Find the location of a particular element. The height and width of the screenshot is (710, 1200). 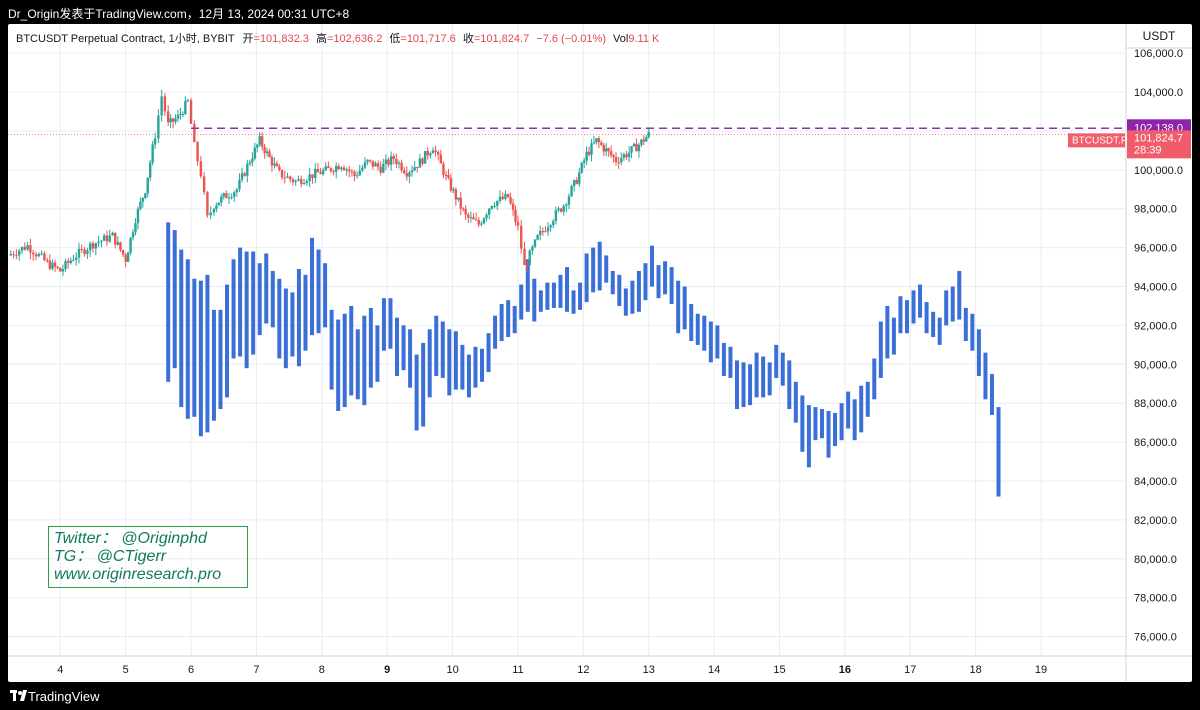

y-tick-label: 86,000.0 is located at coordinates (1155, 443).